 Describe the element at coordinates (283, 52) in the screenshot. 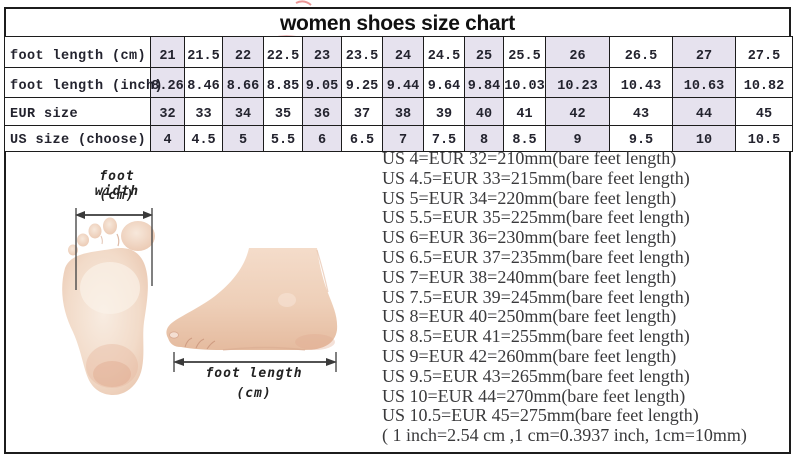

I see `size-cell: 22.5` at that location.